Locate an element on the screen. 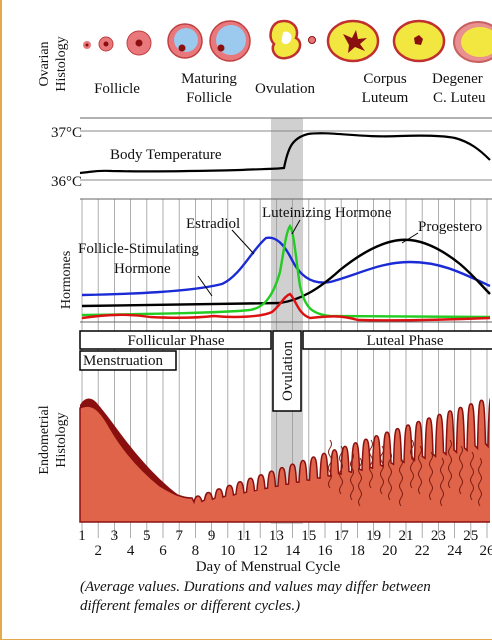 The width and height of the screenshot is (492, 640). day-tick-label: 19 is located at coordinates (373, 536).